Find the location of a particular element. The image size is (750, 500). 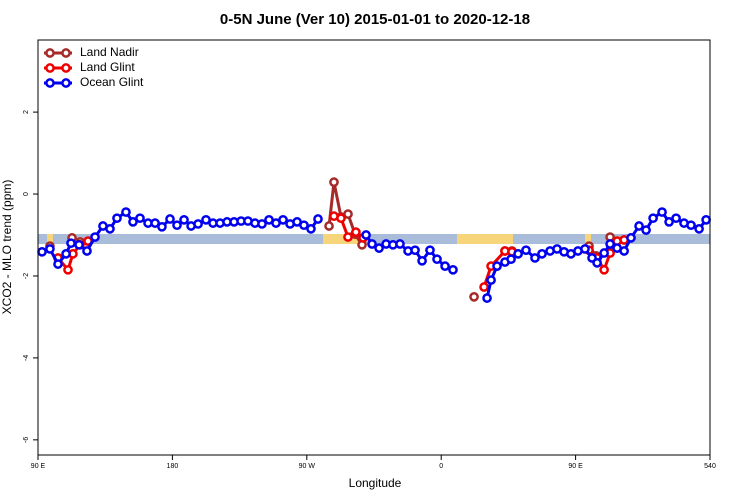

legend-label: Land Nadir is located at coordinates (109, 52).